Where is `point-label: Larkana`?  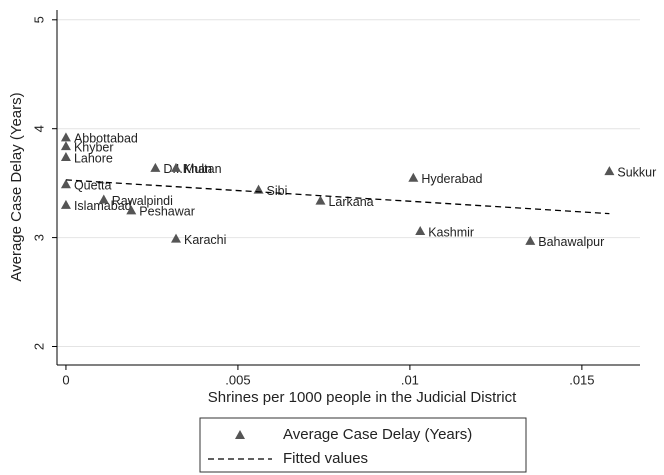 point-label: Larkana is located at coordinates (350, 202).